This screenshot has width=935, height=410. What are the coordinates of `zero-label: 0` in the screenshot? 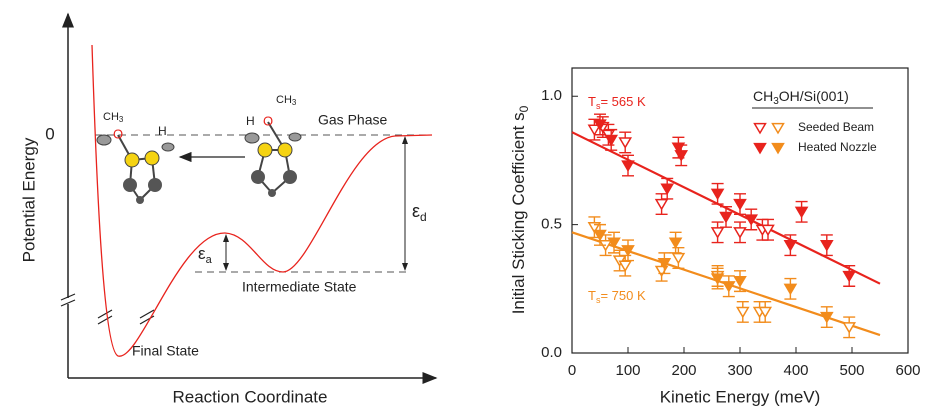 It's located at (49, 133).